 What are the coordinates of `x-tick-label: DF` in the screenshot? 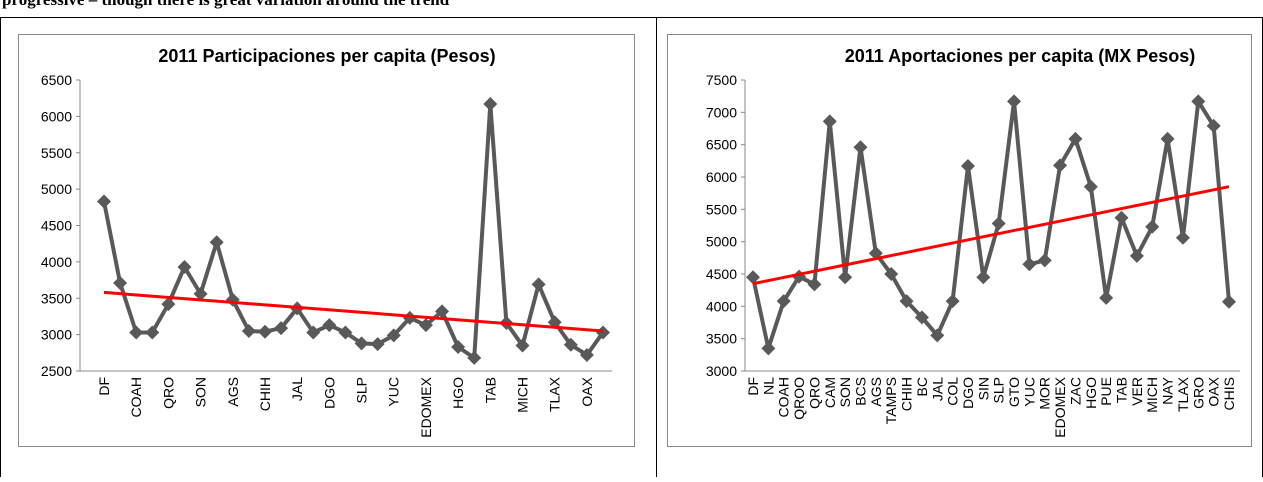 It's located at (753, 386).